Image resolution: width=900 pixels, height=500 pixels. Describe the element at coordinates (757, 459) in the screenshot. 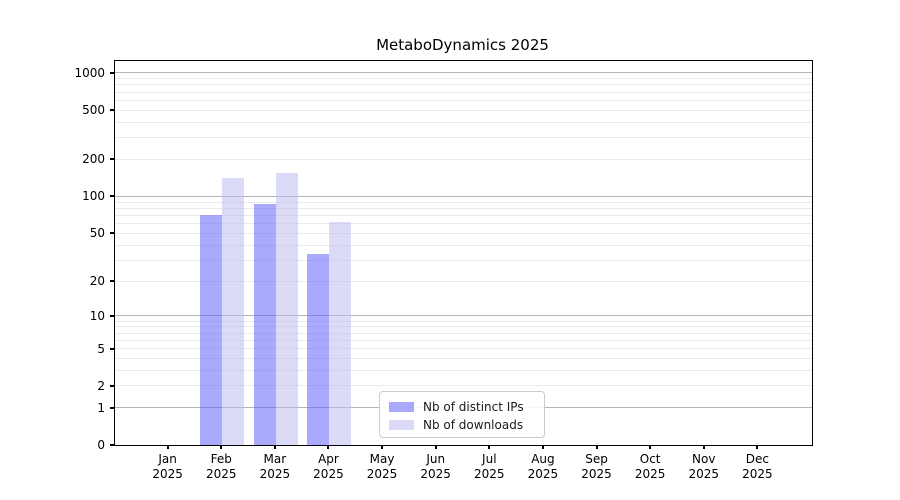

I see `x-tick-month: Dec` at that location.